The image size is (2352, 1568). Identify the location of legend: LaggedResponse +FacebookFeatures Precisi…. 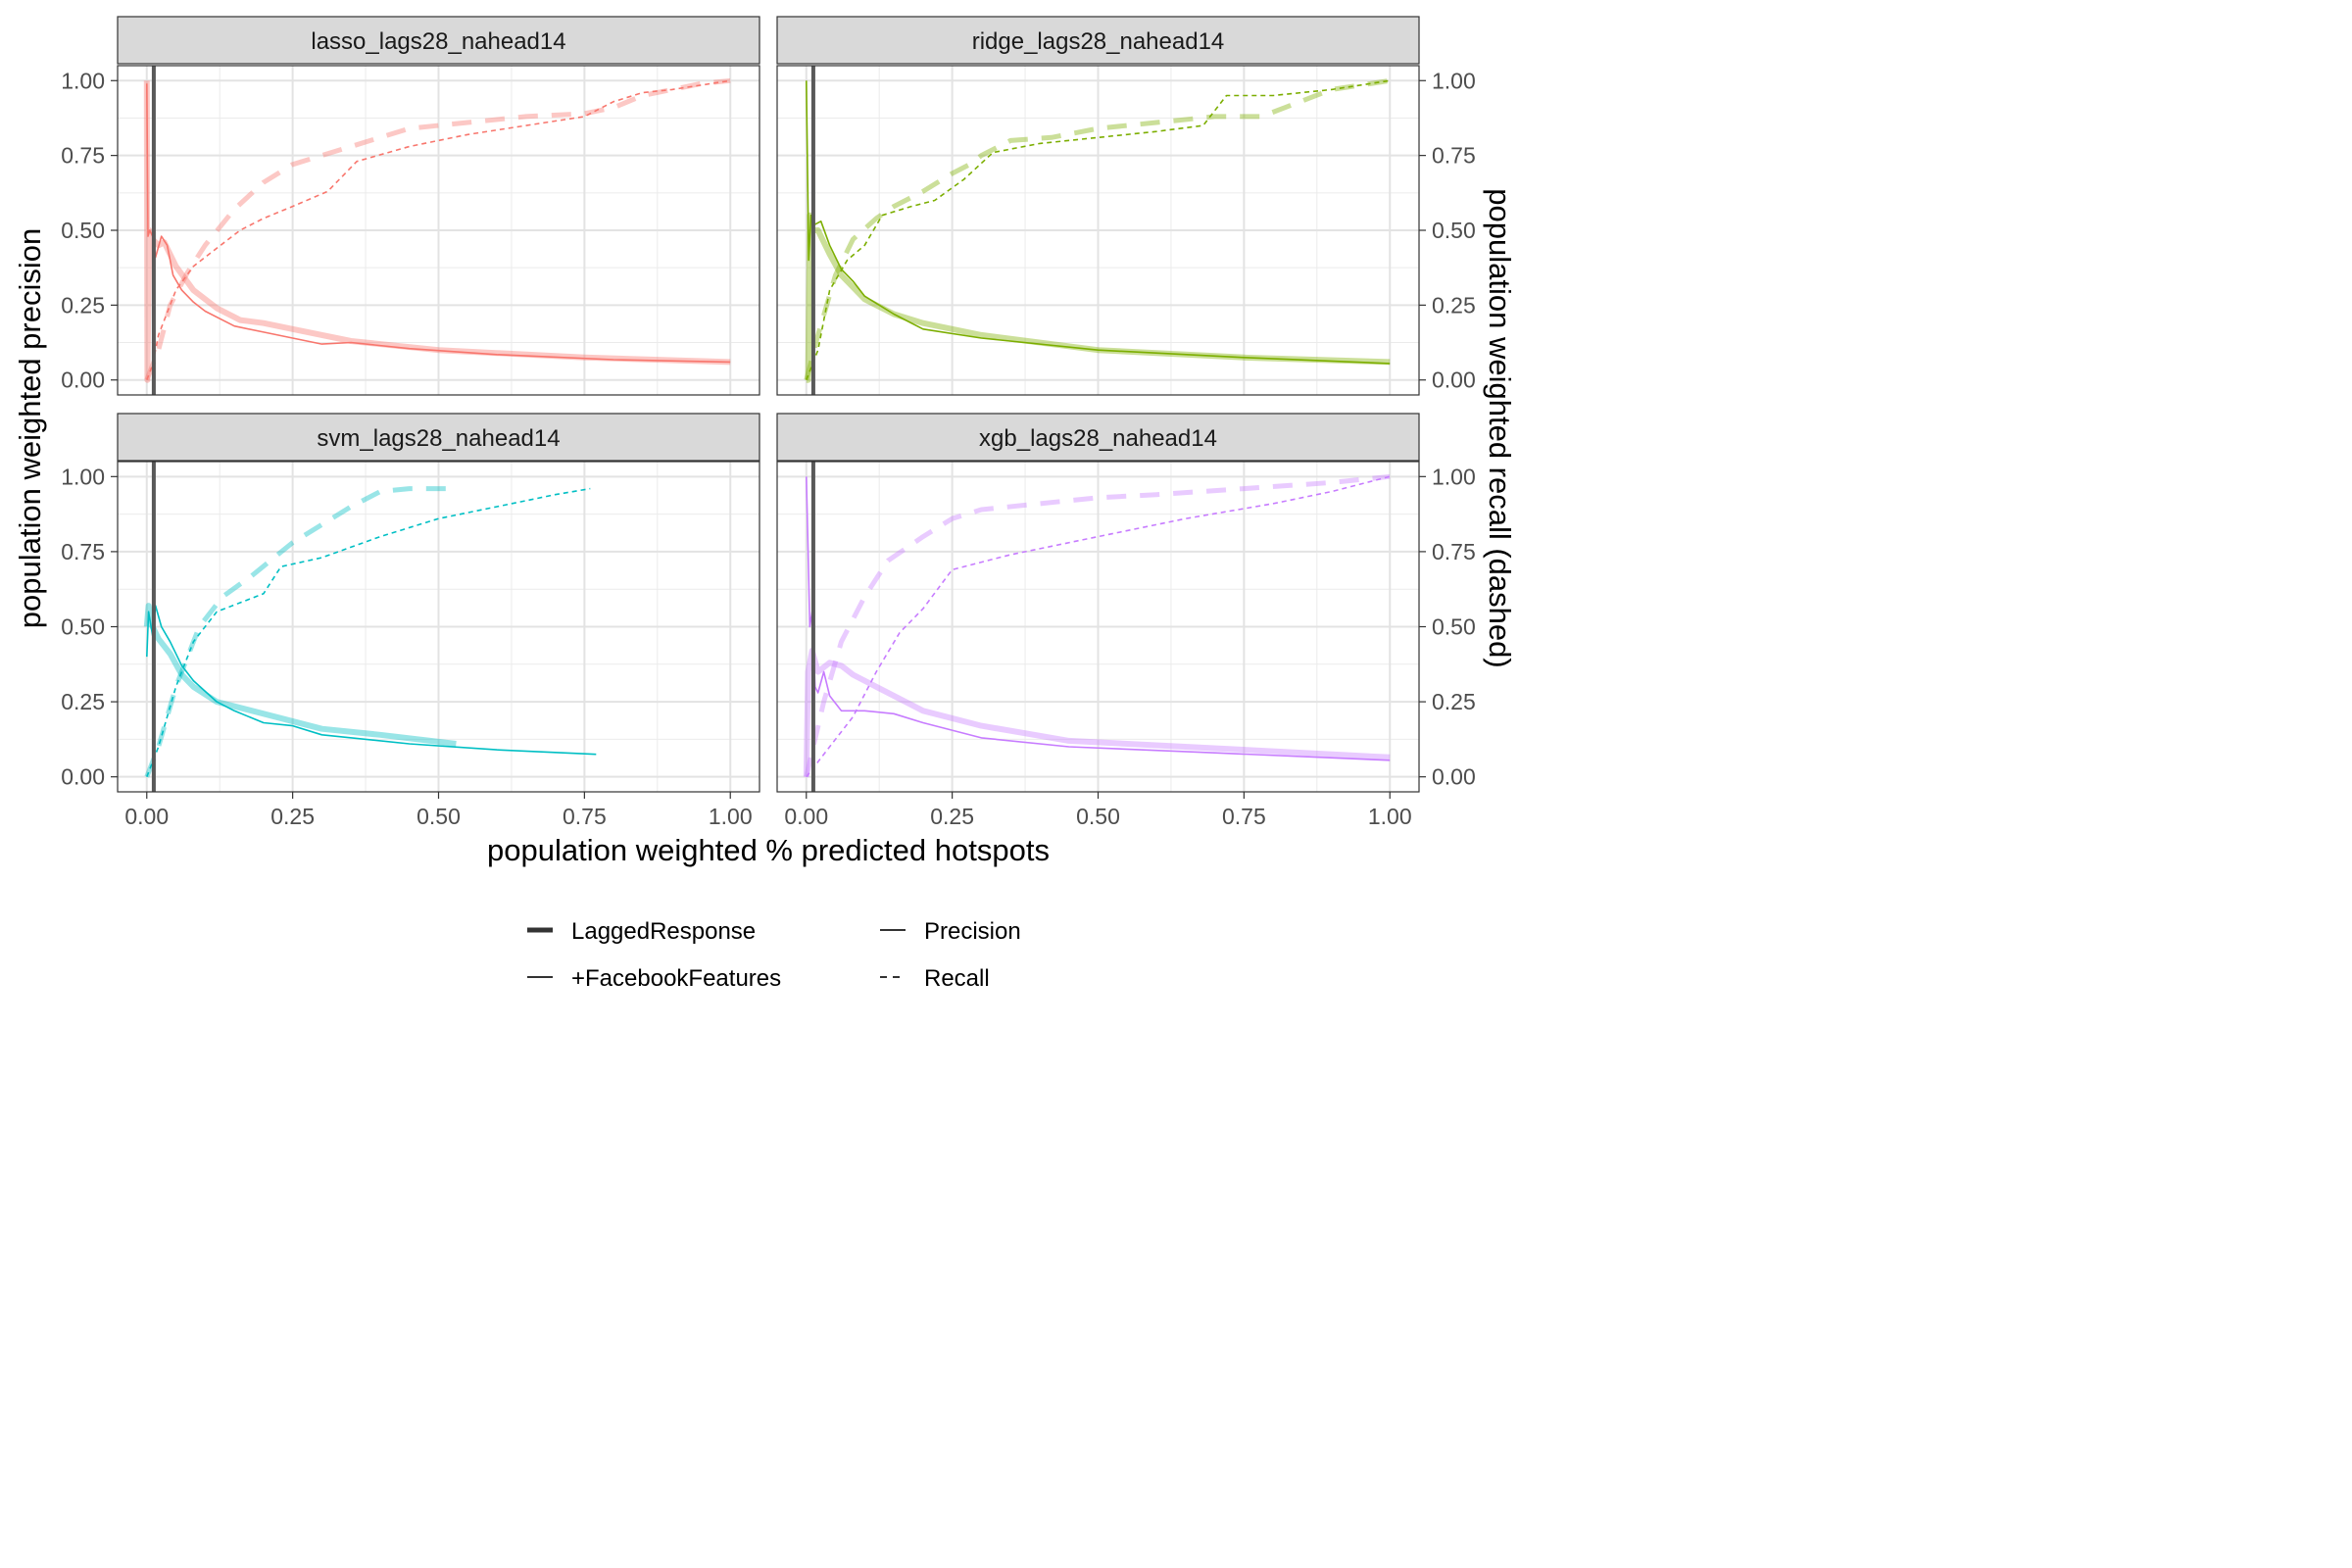
(774, 955).